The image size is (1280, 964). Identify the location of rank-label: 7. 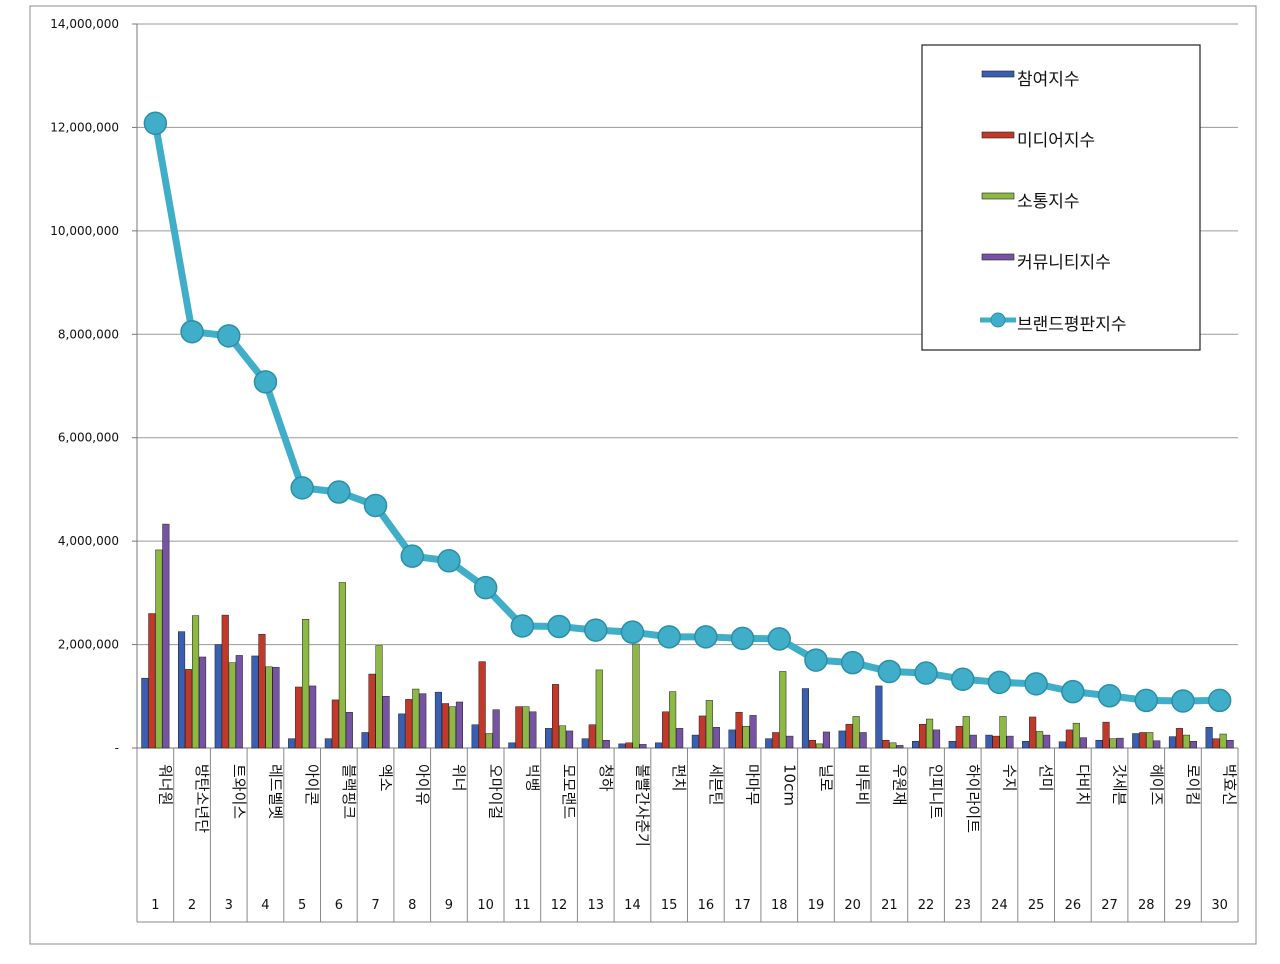
(375, 905).